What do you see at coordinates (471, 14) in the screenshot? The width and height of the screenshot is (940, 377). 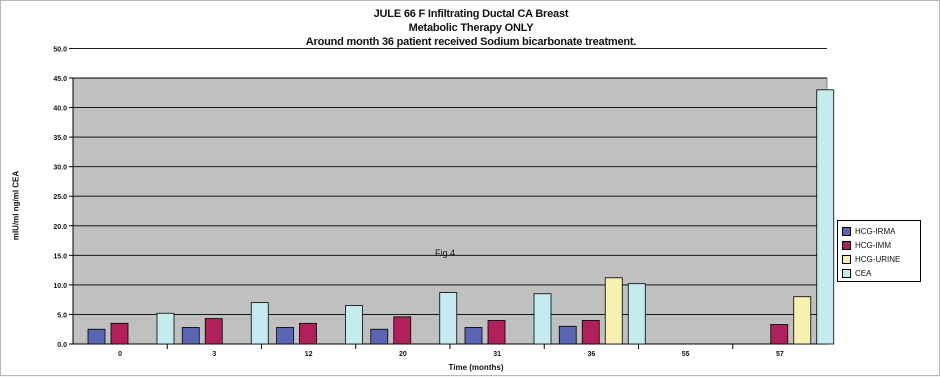 I see `chart-title: JULE 66 F Infiltrating Ductal CA Breast` at bounding box center [471, 14].